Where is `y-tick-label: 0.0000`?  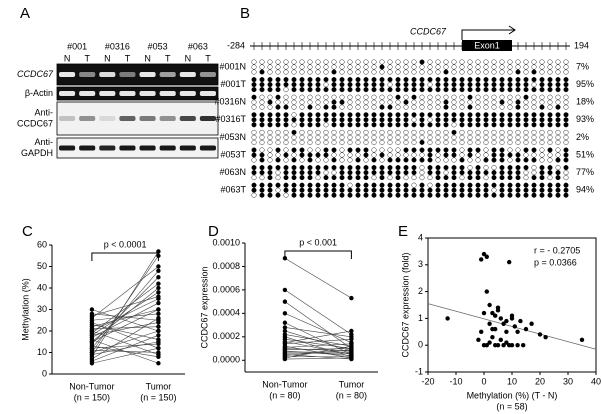
y-tick-label: 0.0000 is located at coordinates (226, 360).